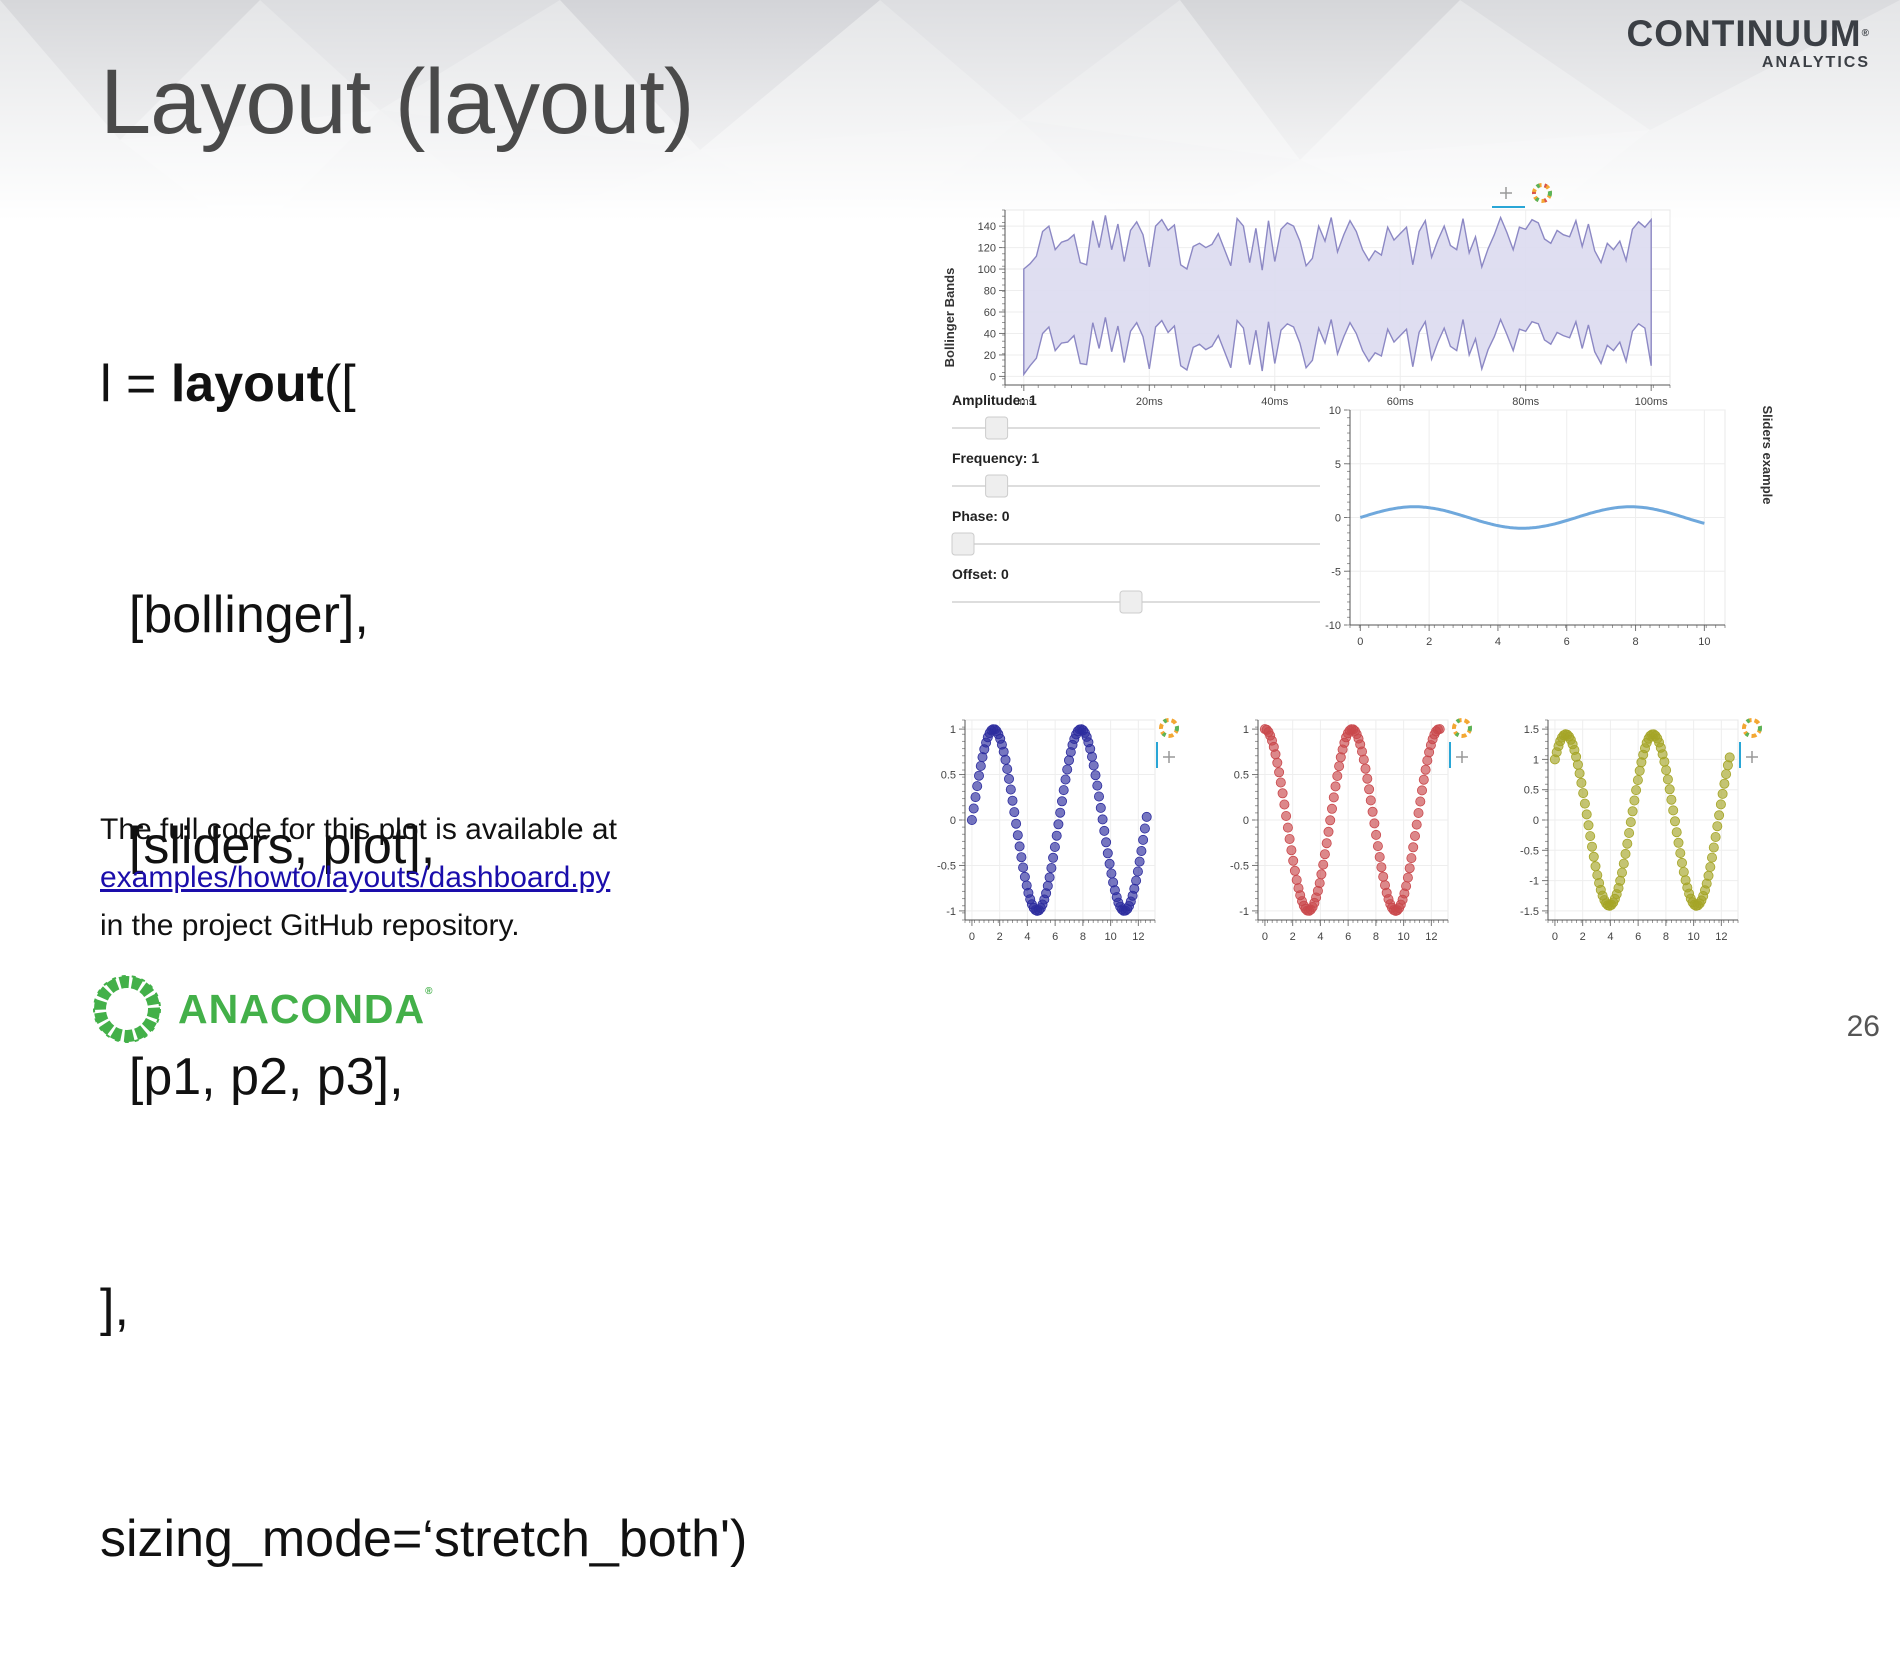  What do you see at coordinates (1403, 937) in the screenshot?
I see `x-tick-label: 10` at bounding box center [1403, 937].